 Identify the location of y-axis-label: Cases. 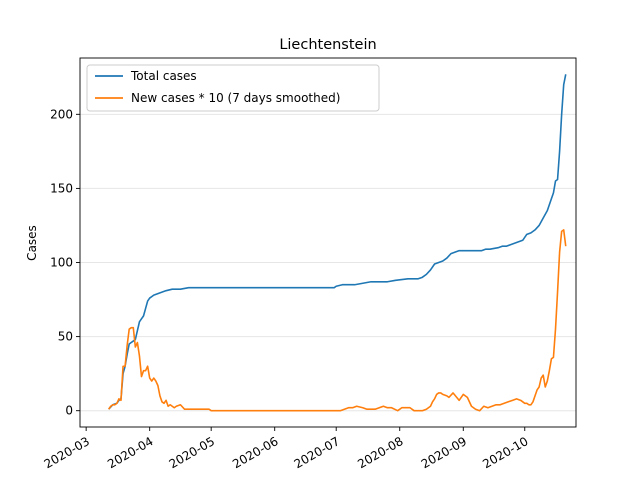
(32, 243).